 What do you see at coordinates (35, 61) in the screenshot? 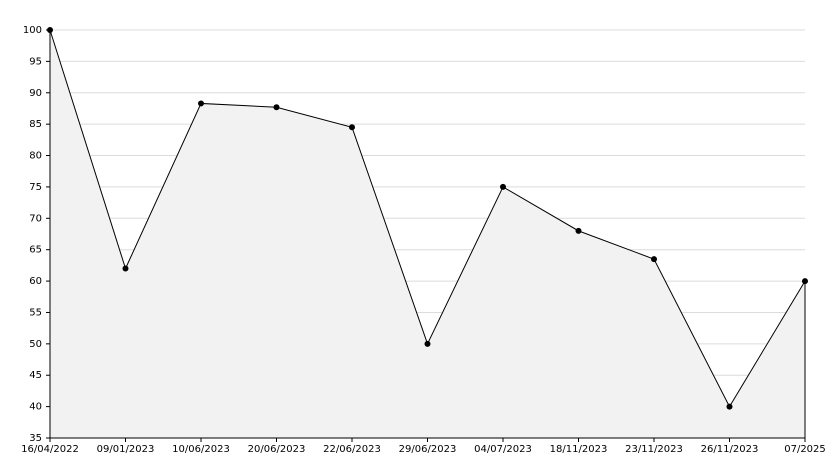
I see `y-tick-label: 95` at bounding box center [35, 61].